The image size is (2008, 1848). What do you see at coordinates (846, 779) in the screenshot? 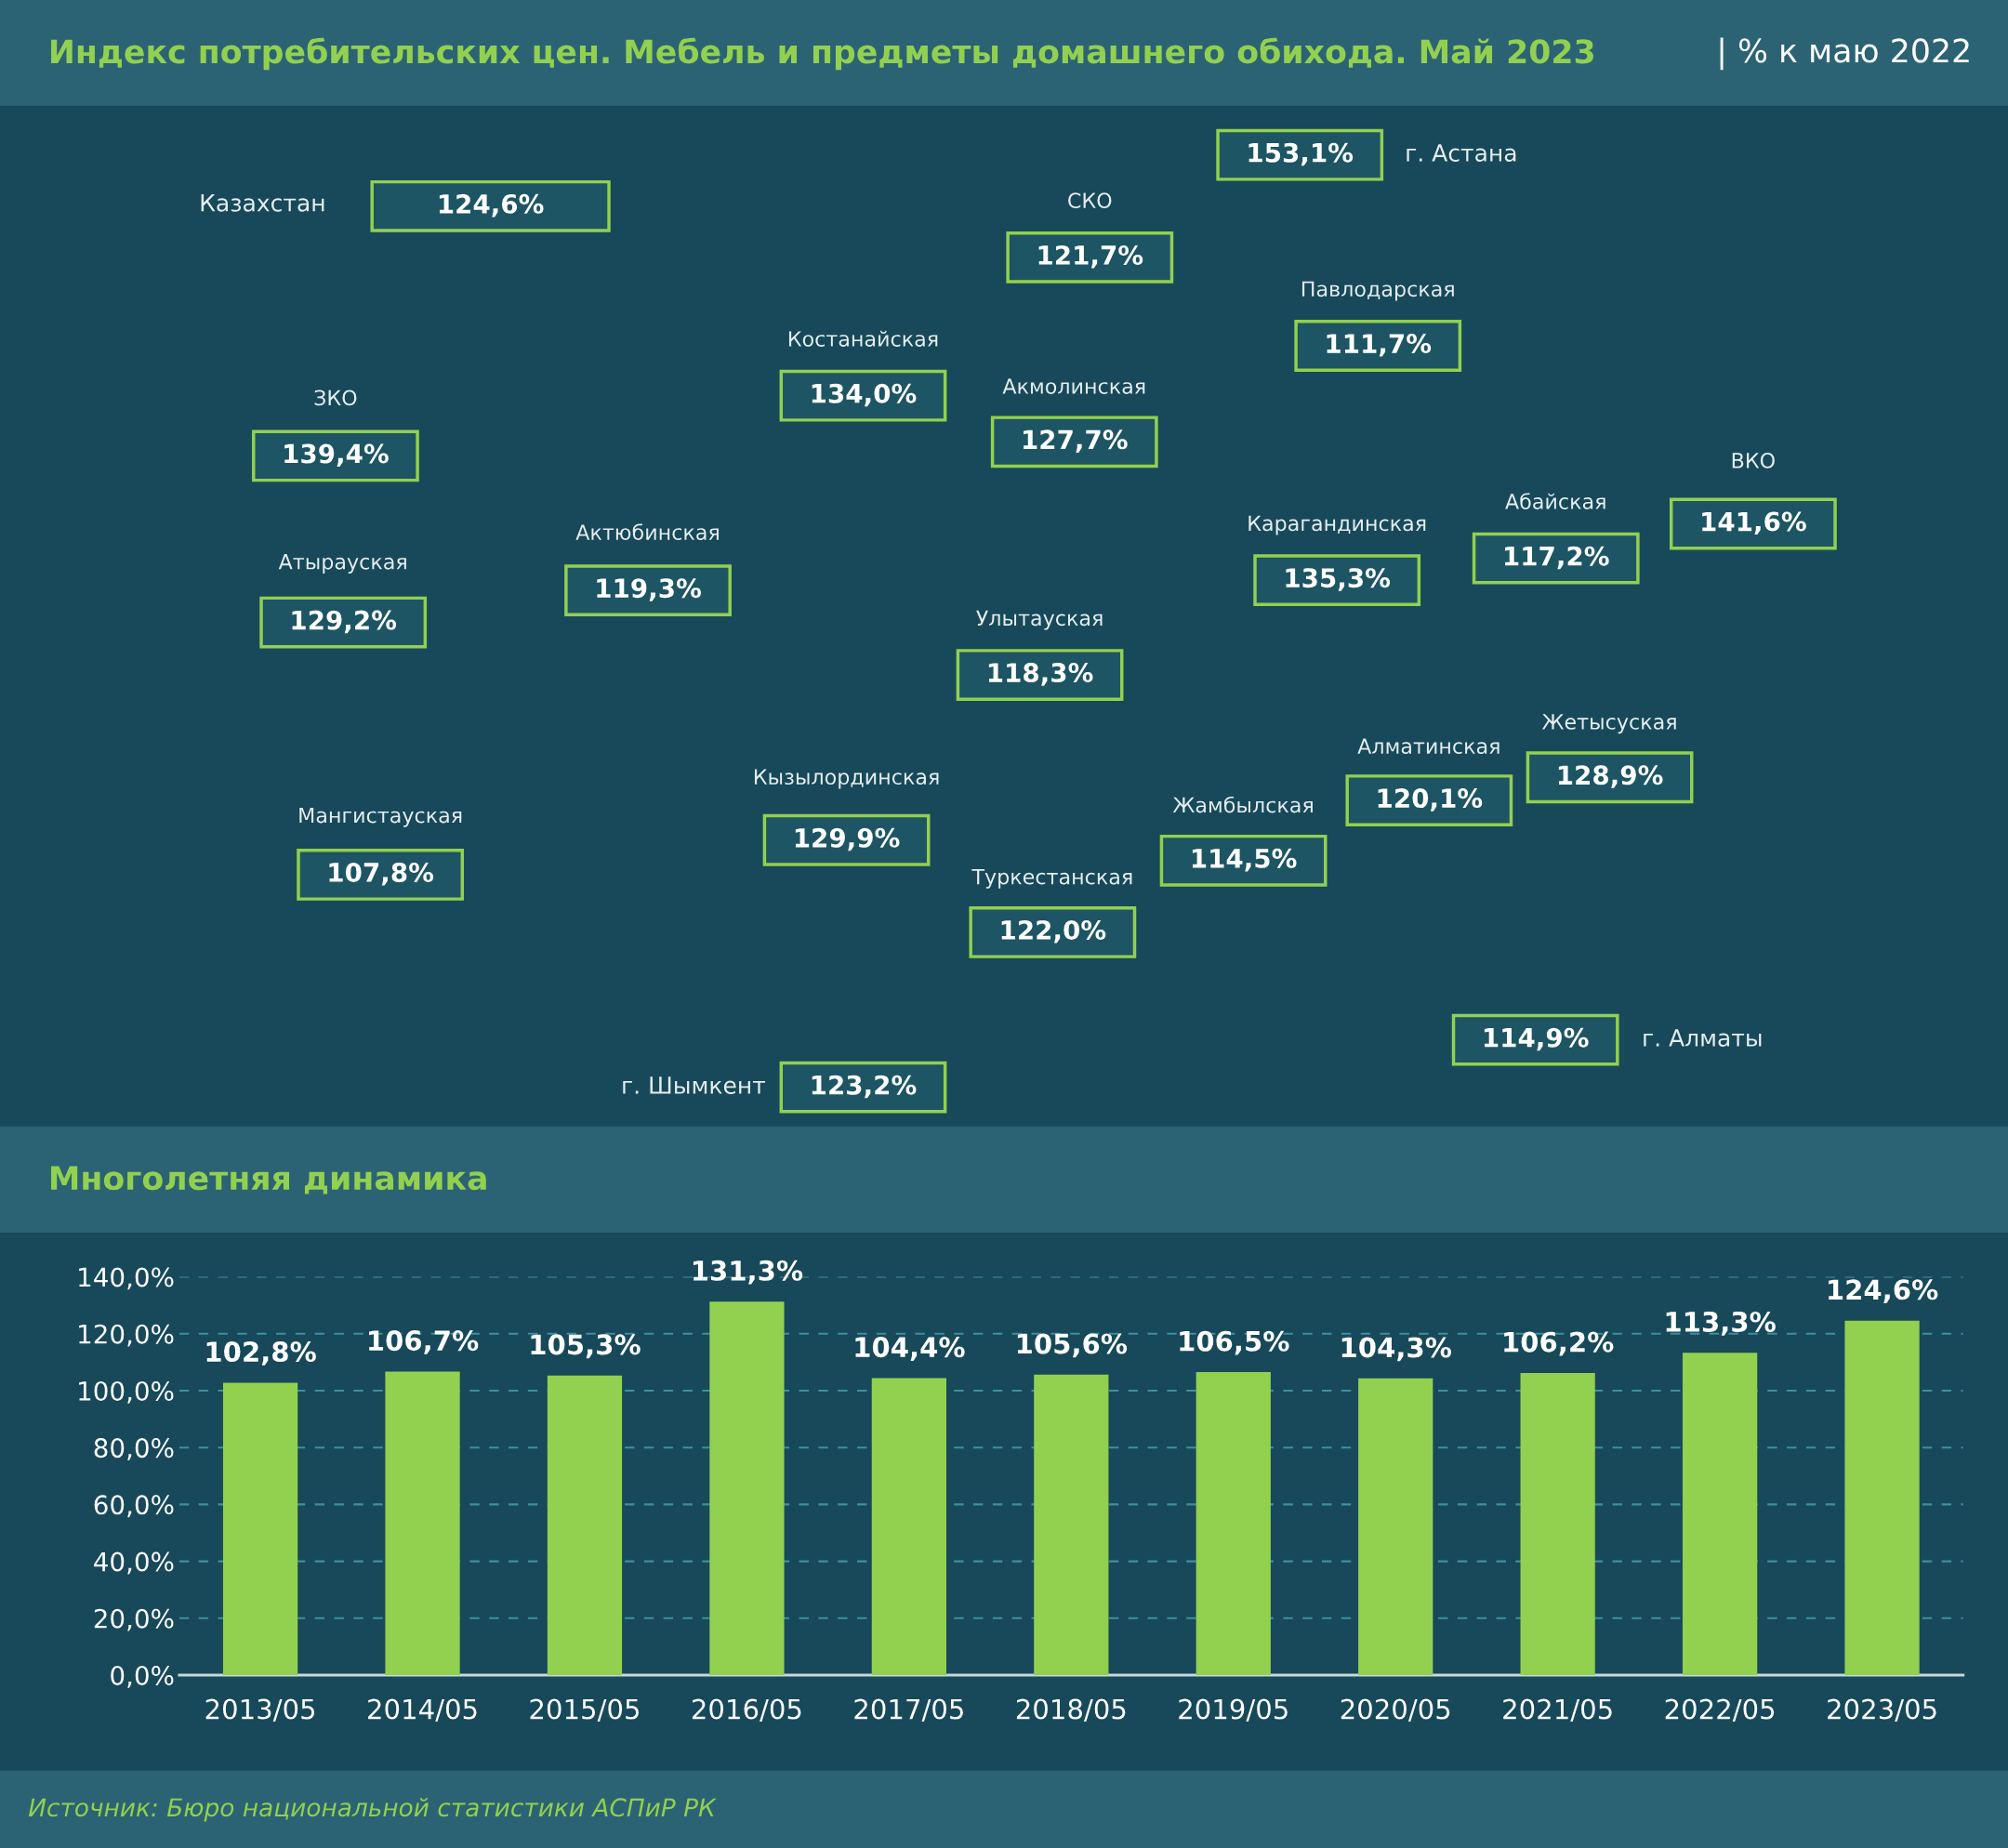
I see `category-label: Кызылординская` at bounding box center [846, 779].